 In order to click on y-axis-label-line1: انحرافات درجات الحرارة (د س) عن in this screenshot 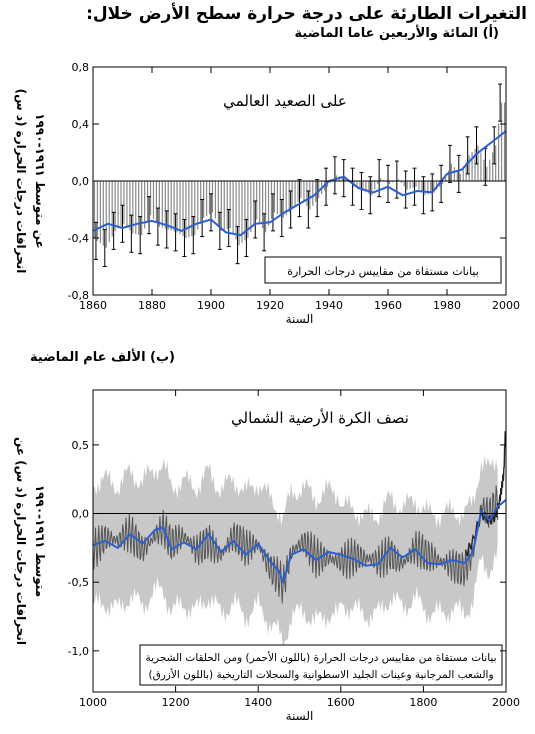, I will do `click(21, 541)`.